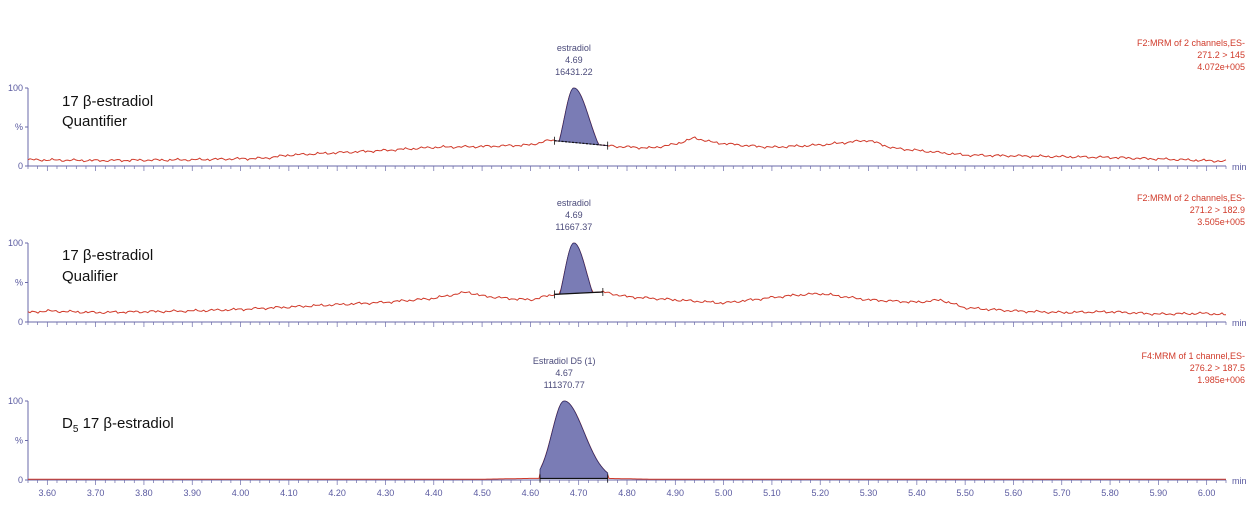 Image resolution: width=1252 pixels, height=522 pixels. Describe the element at coordinates (1217, 368) in the screenshot. I see `channel-info-line: 276.2 > 187.5` at that location.